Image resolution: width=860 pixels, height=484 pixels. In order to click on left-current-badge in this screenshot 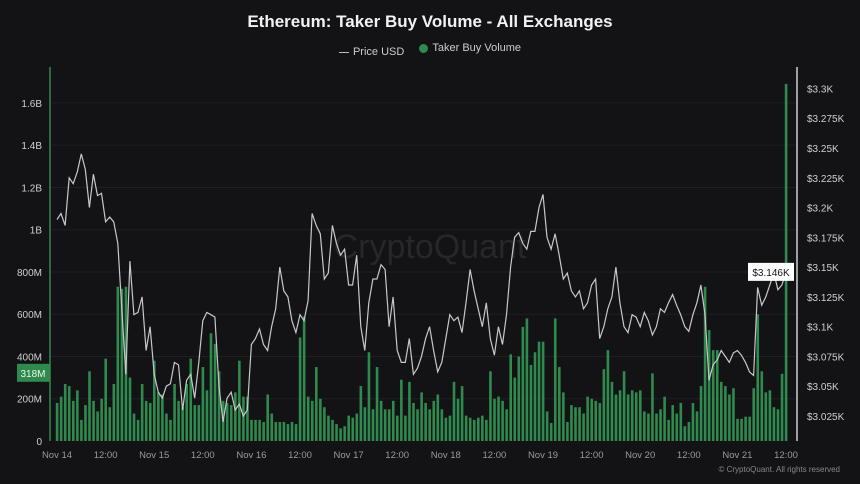, I will do `click(33, 372)`.